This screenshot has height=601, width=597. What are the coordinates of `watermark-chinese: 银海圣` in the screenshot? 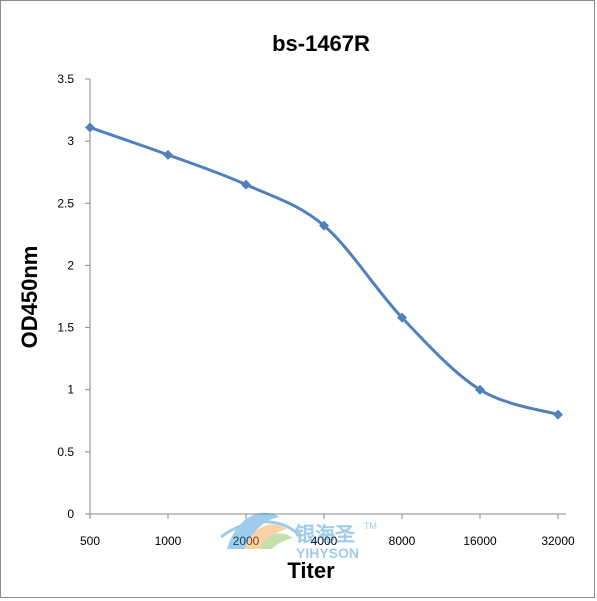 It's located at (325, 534).